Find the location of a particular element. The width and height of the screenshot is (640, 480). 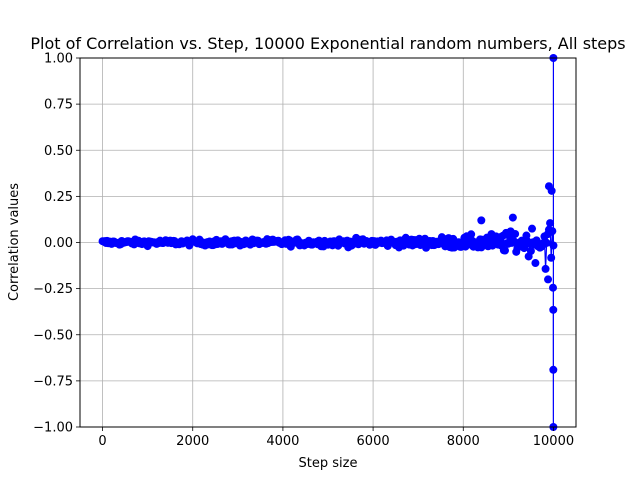

x-tick-label: 6000 is located at coordinates (373, 441).